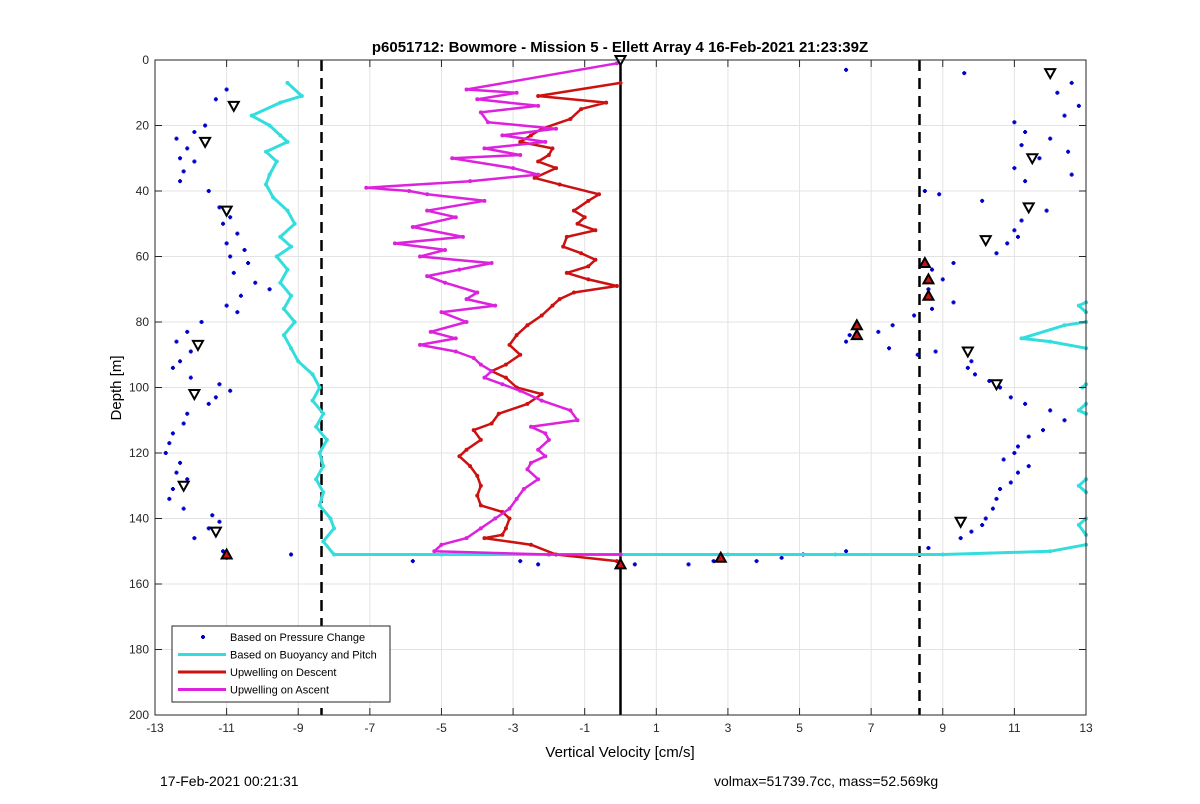  What do you see at coordinates (298, 728) in the screenshot?
I see `x-tick-label: -9` at bounding box center [298, 728].